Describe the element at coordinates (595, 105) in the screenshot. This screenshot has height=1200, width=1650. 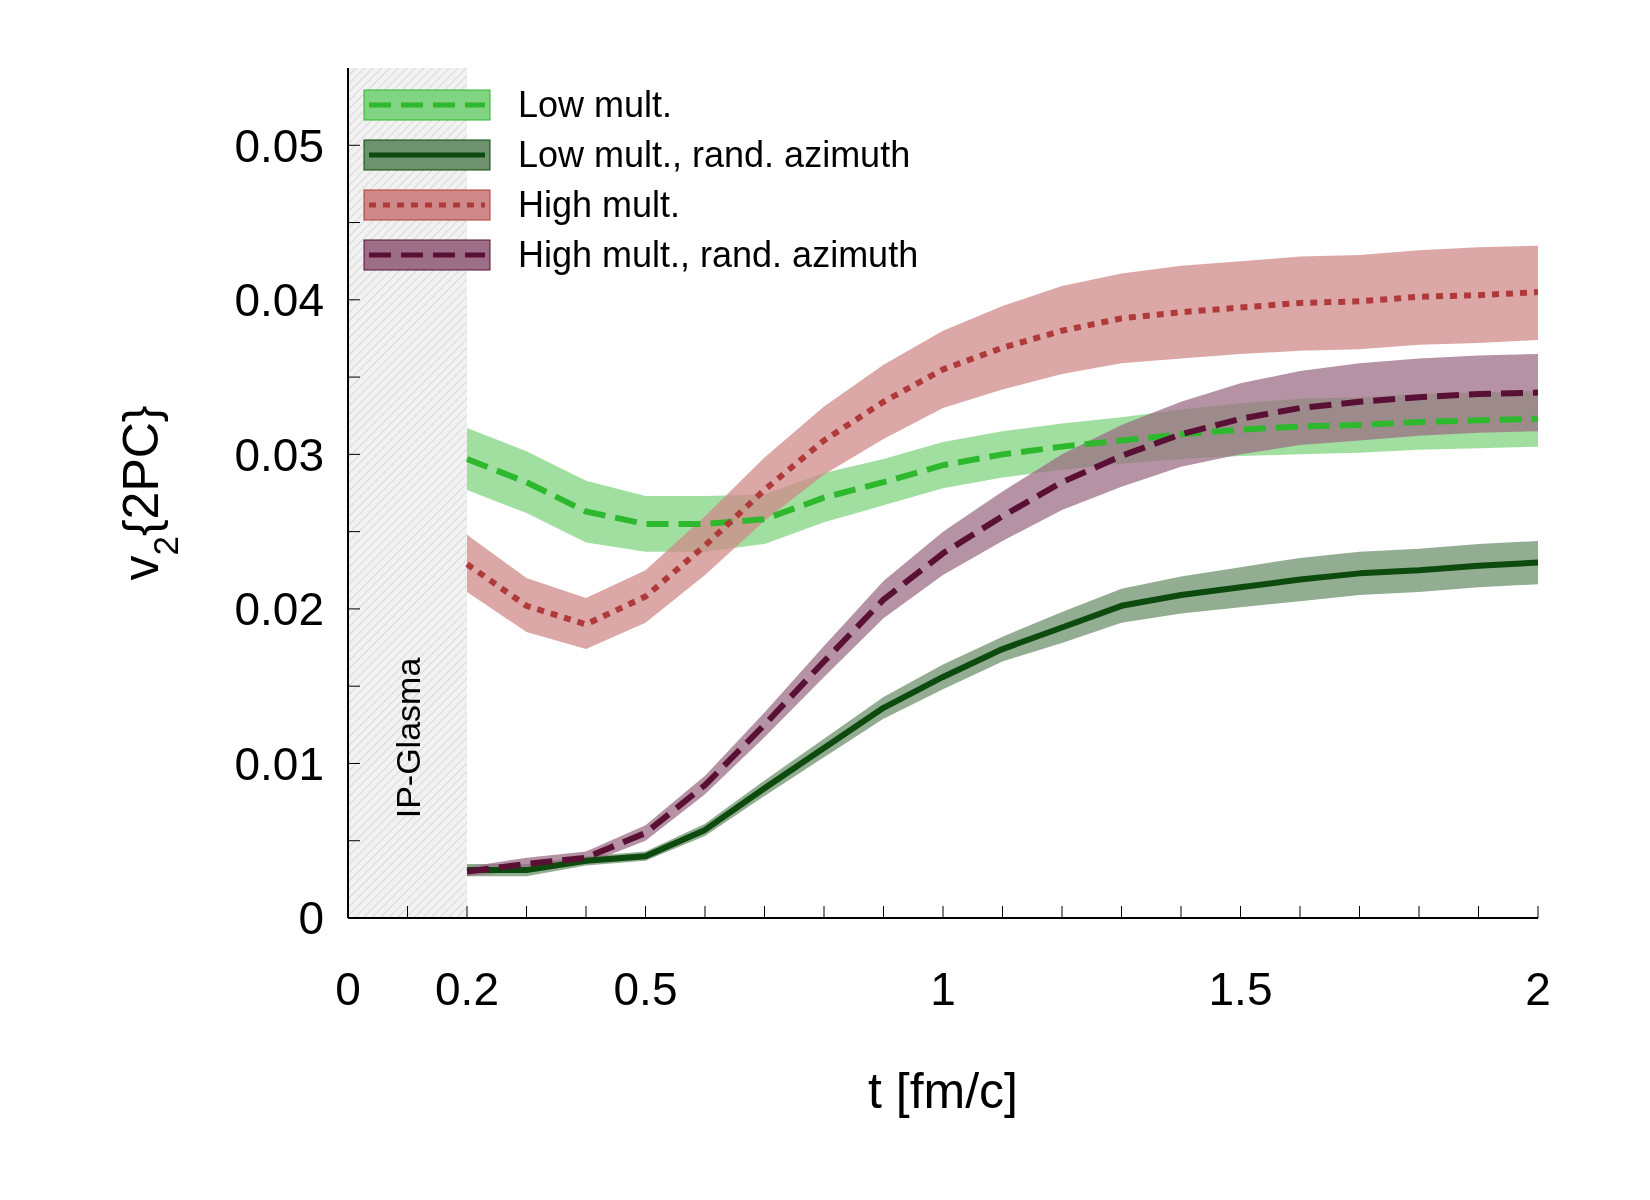
I see `legend-label: Low mult.` at that location.